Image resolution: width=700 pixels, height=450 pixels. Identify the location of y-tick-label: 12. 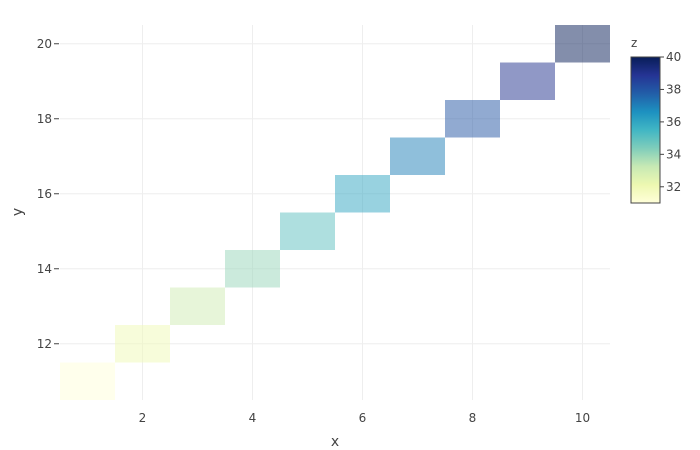
(44, 344).